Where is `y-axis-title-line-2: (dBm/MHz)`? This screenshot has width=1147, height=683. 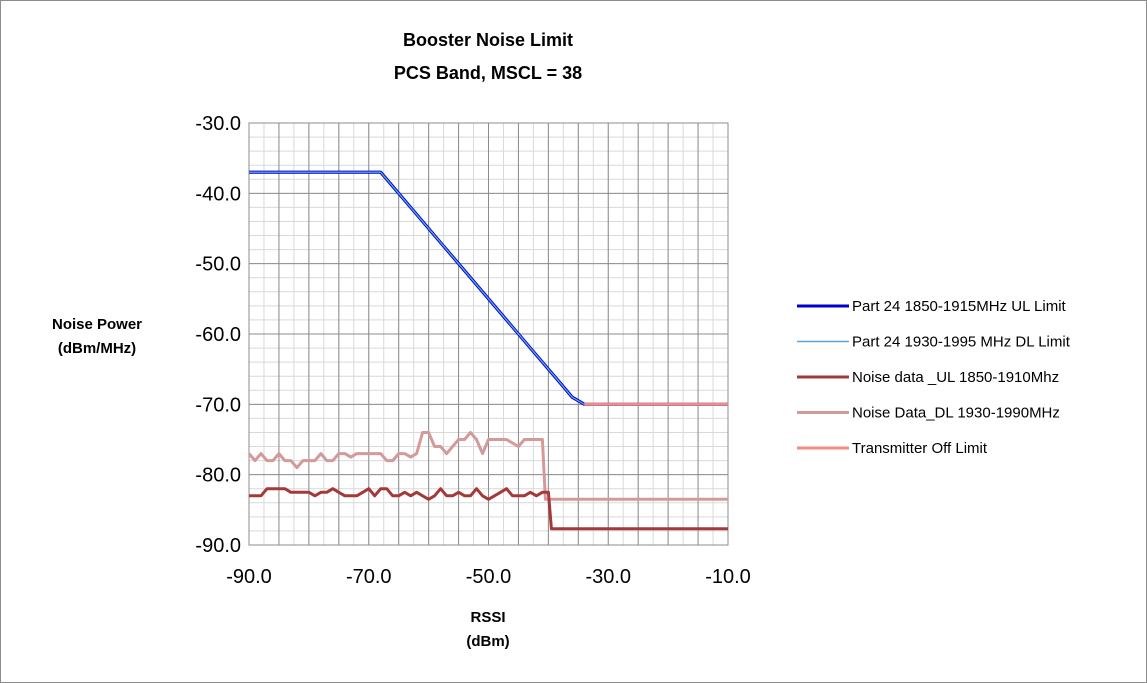 y-axis-title-line-2: (dBm/MHz) is located at coordinates (97, 348).